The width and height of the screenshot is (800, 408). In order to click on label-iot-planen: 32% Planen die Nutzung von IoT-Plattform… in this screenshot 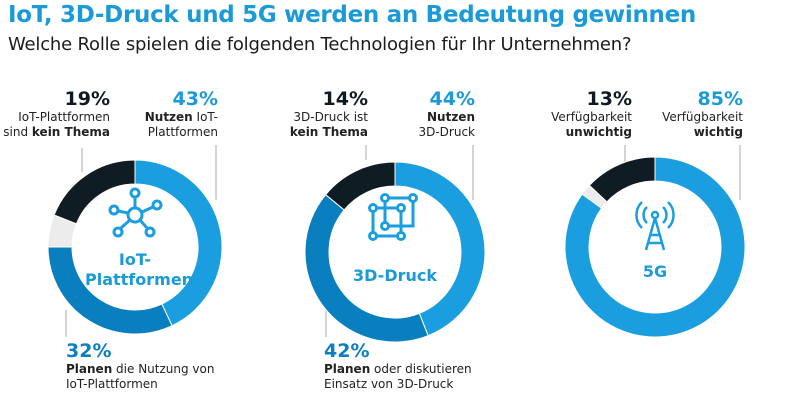, I will do `click(140, 365)`.